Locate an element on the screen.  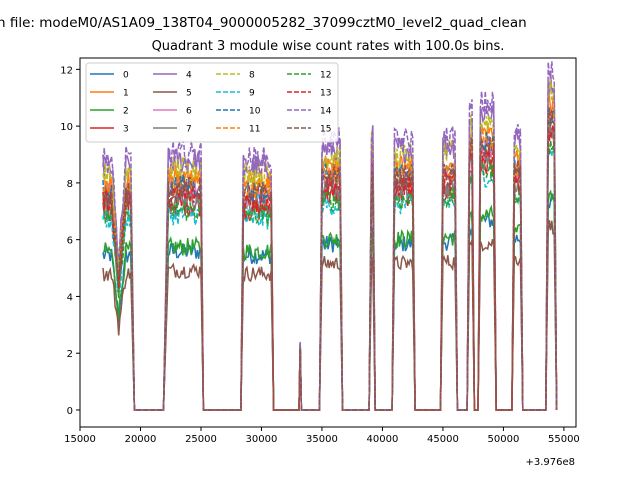
x-tick-label: 30000 is located at coordinates (262, 439).